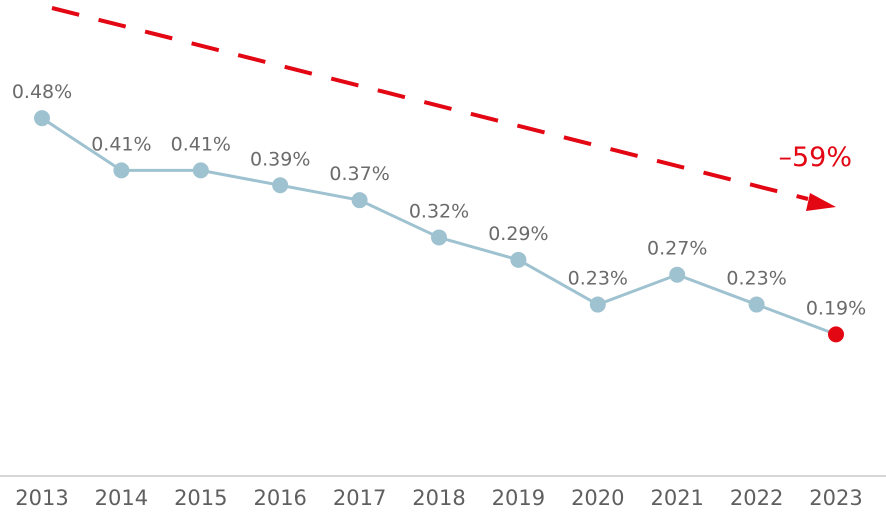  I want to click on x-tick-label-2014: 2014, so click(121, 498).